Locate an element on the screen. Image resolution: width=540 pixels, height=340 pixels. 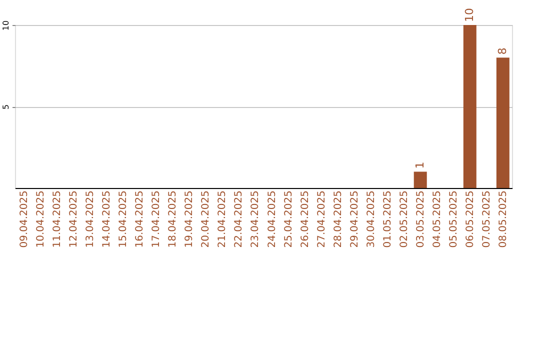
x-tick-label: 04.05.2025 is located at coordinates (437, 219).